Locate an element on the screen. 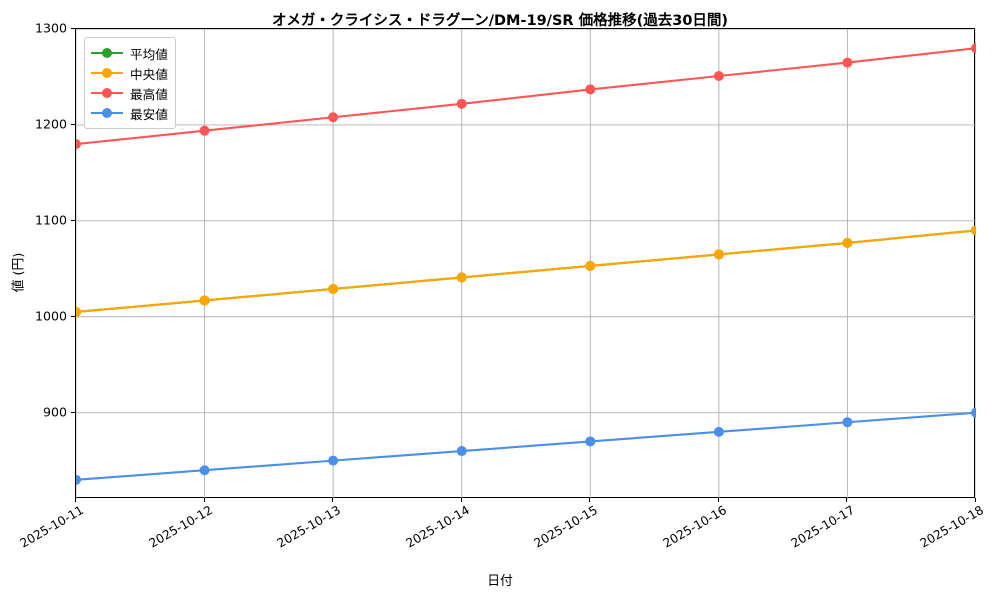  legend-item-4: 最安値 is located at coordinates (129, 113).